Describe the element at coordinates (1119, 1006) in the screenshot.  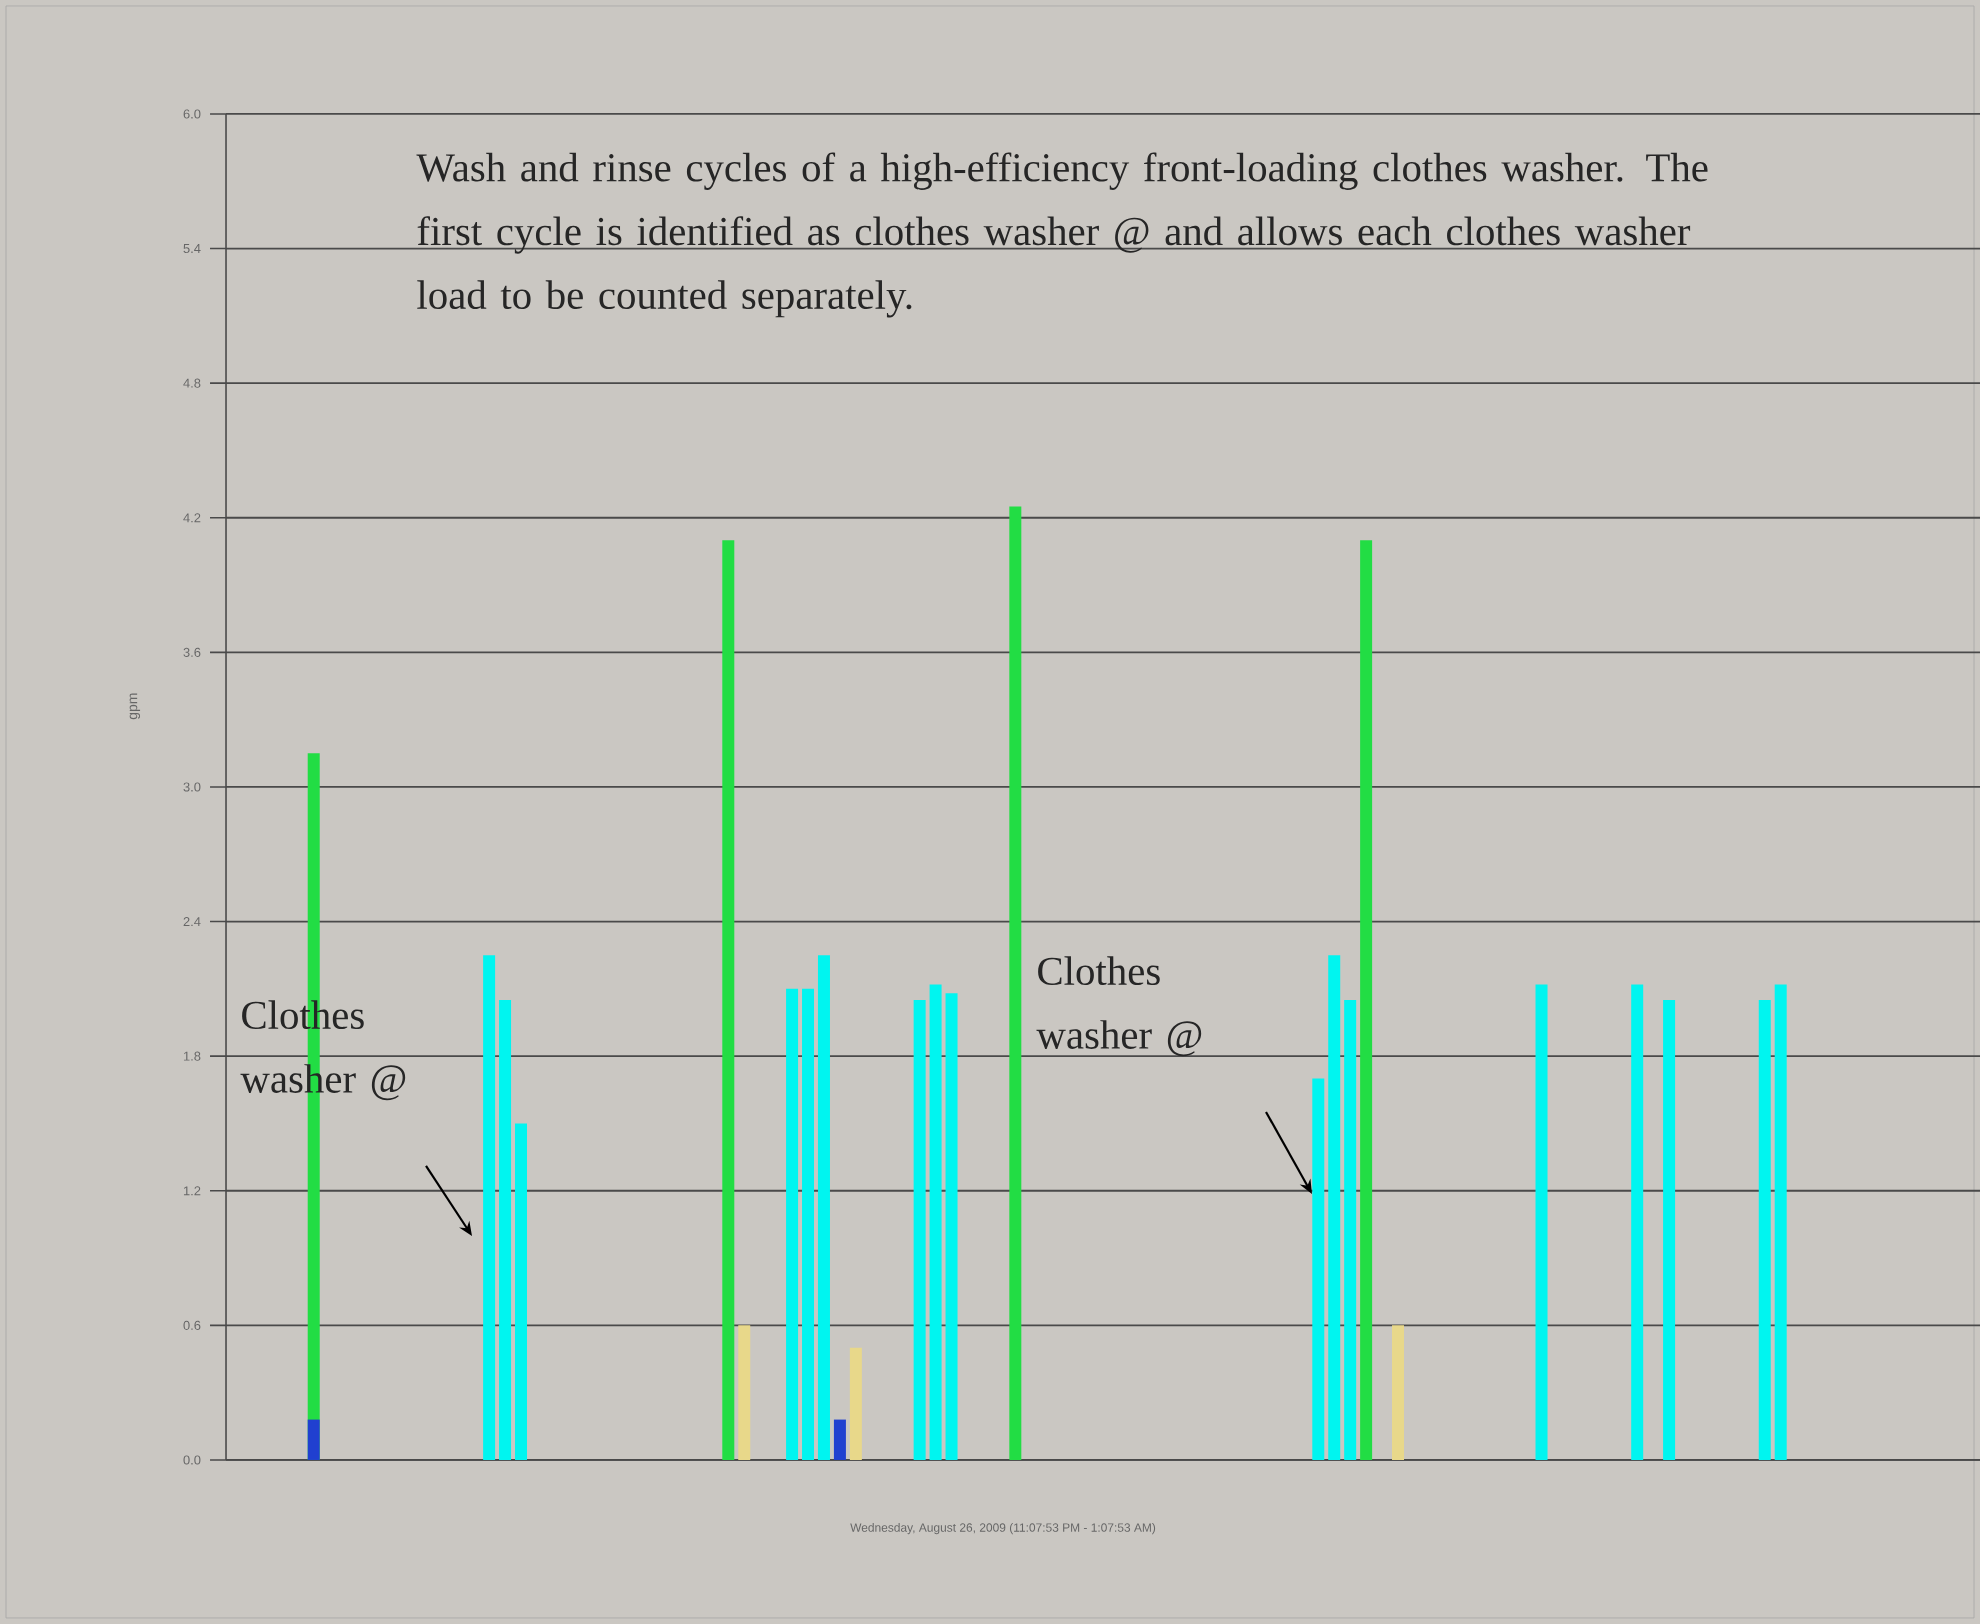
I see `annotation: Clothes washer @` at that location.